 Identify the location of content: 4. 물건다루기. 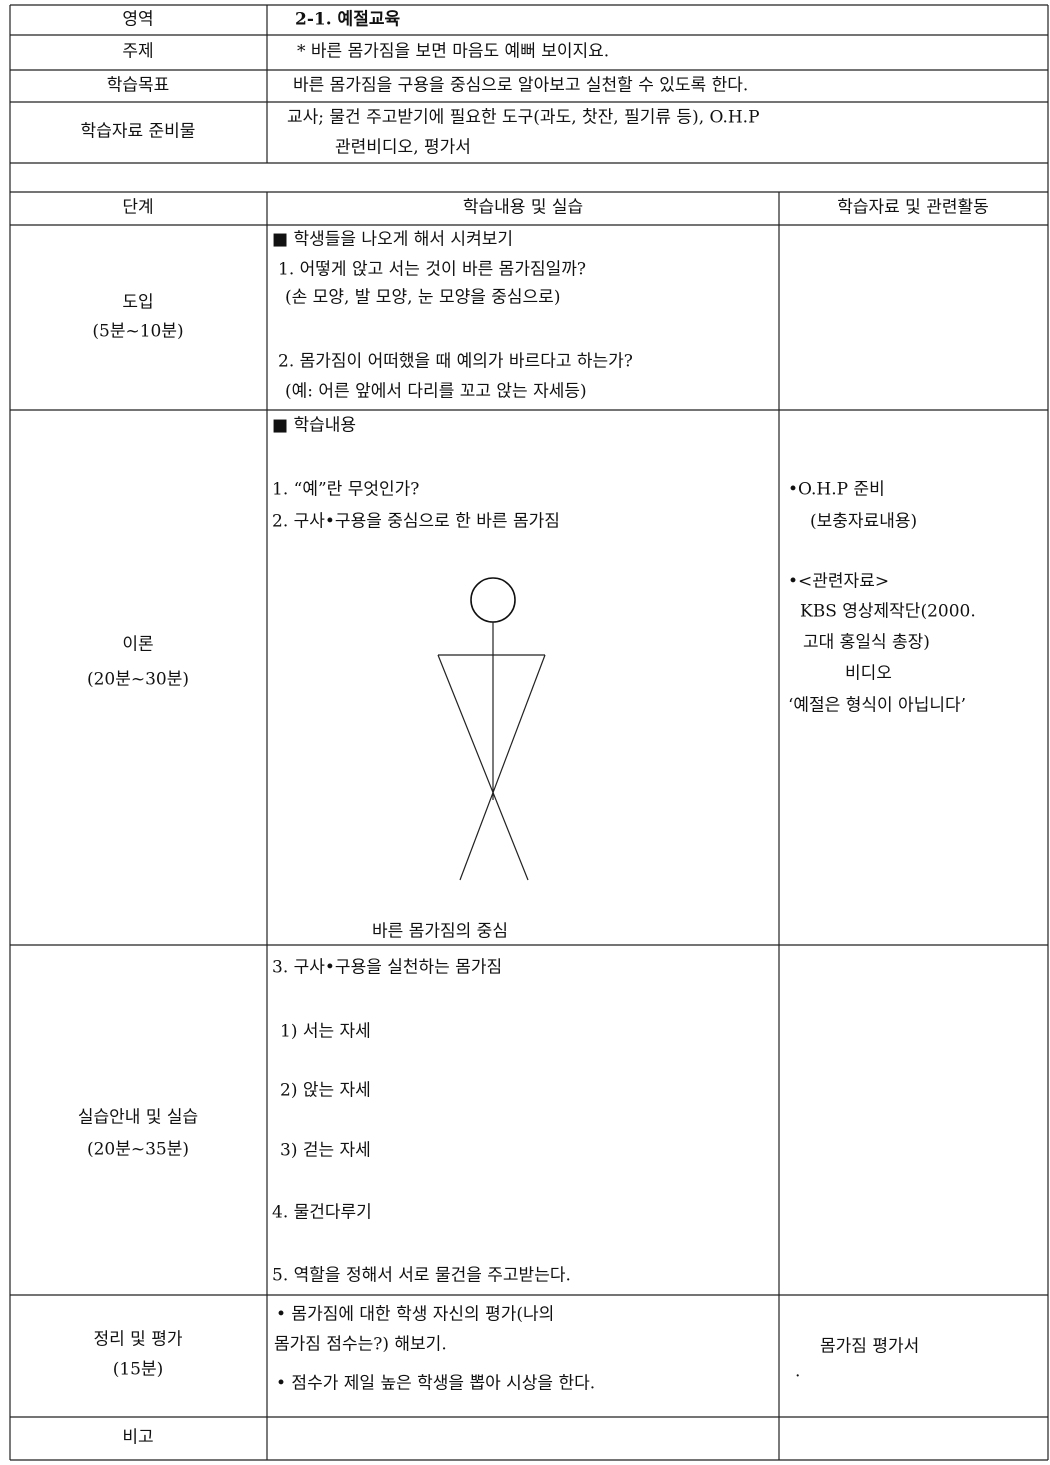
(322, 1212).